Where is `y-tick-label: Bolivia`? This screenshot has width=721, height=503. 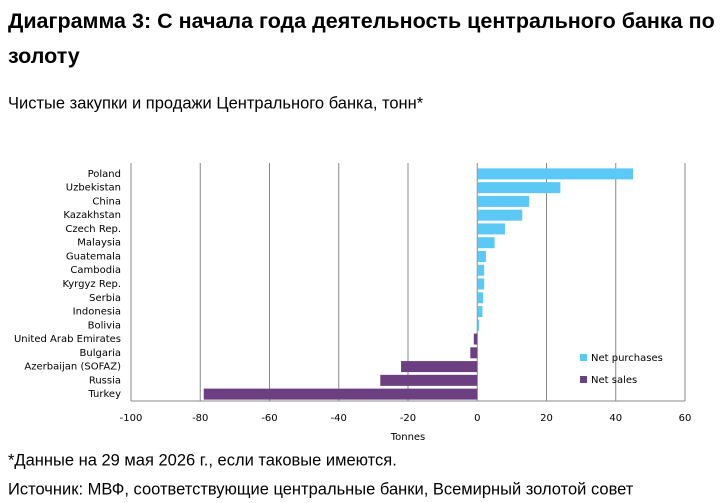
y-tick-label: Bolivia is located at coordinates (104, 325).